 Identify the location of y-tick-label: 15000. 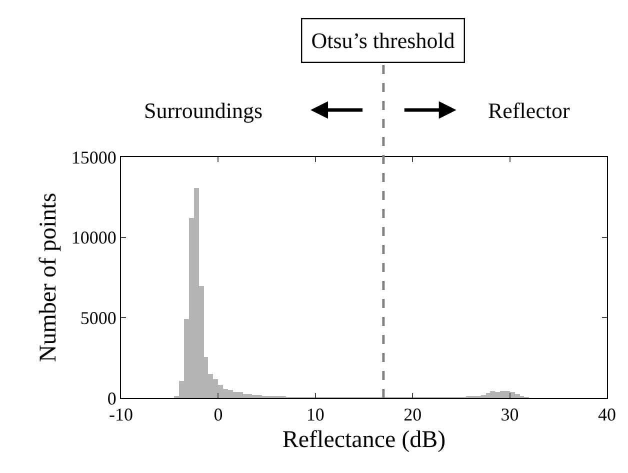
(93, 157).